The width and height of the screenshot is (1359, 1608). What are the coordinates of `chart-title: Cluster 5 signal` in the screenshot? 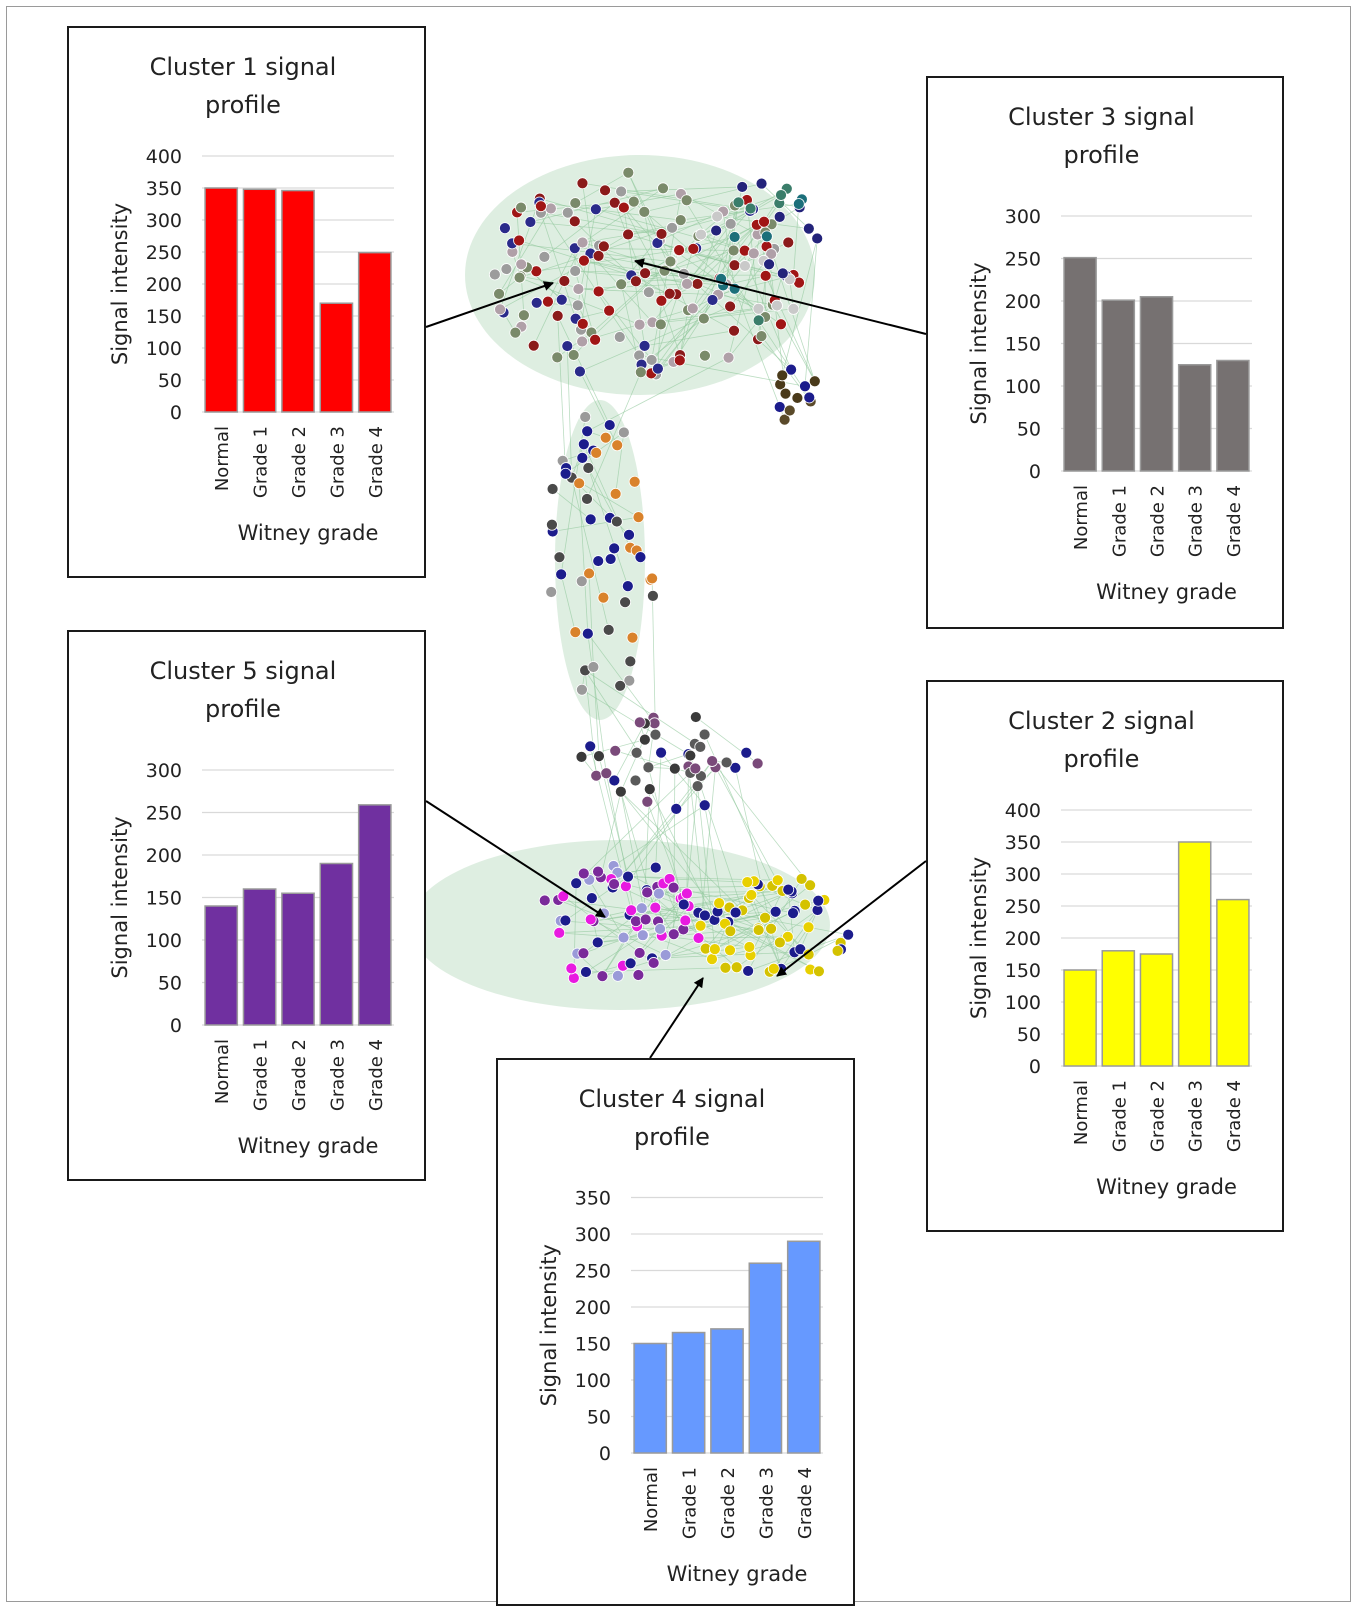 It's located at (243, 671).